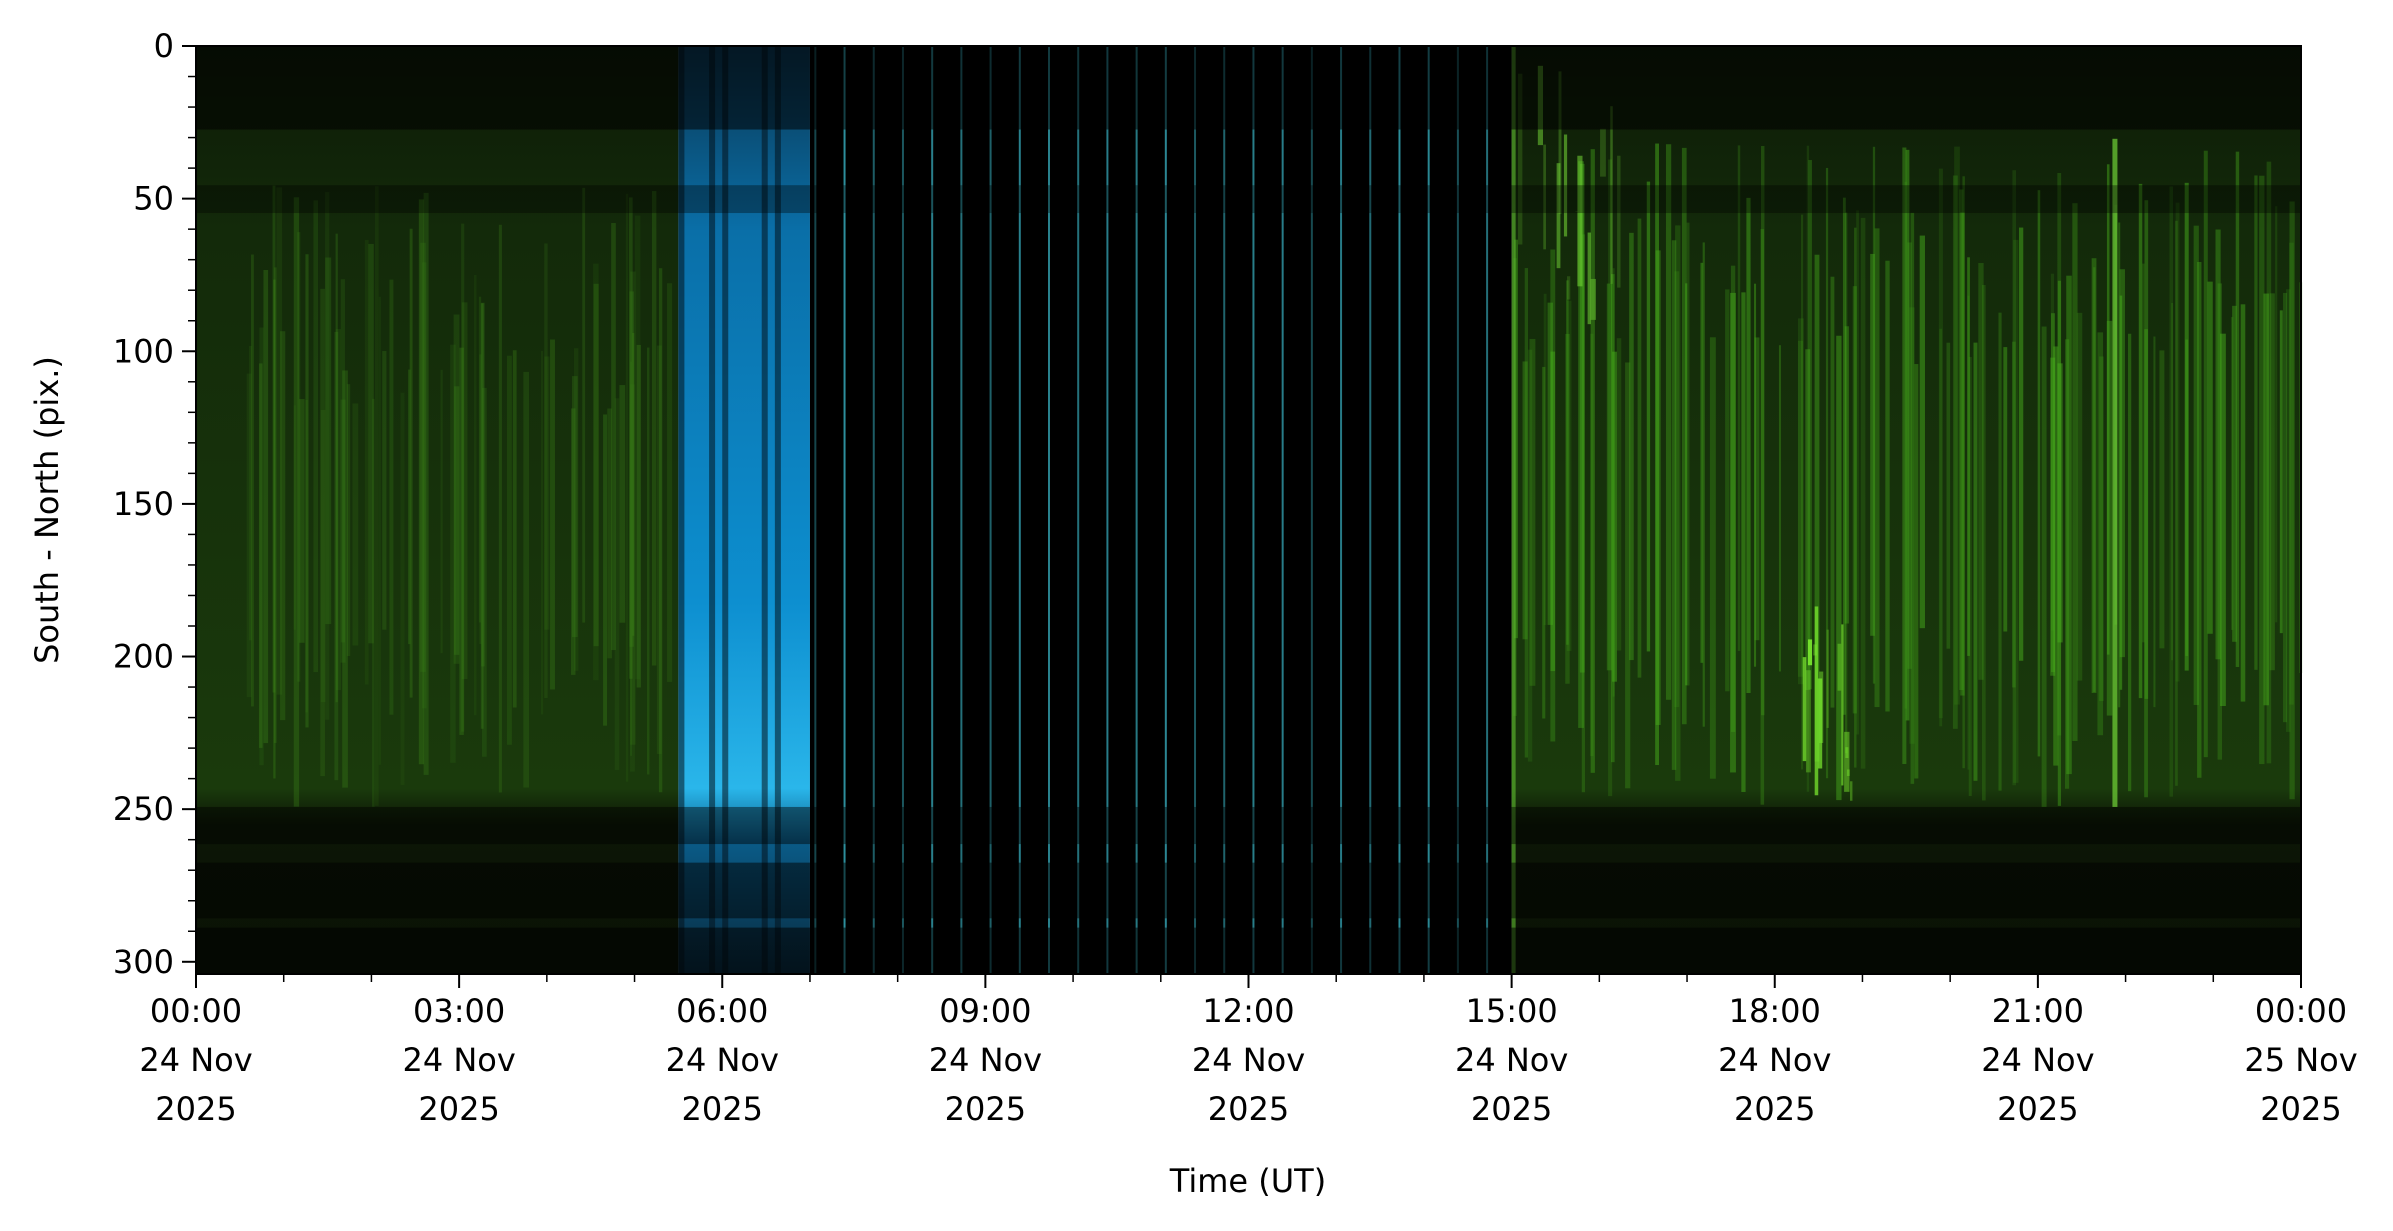 The height and width of the screenshot is (1231, 2393). I want to click on x-tick-label: 15:00, so click(1512, 1011).